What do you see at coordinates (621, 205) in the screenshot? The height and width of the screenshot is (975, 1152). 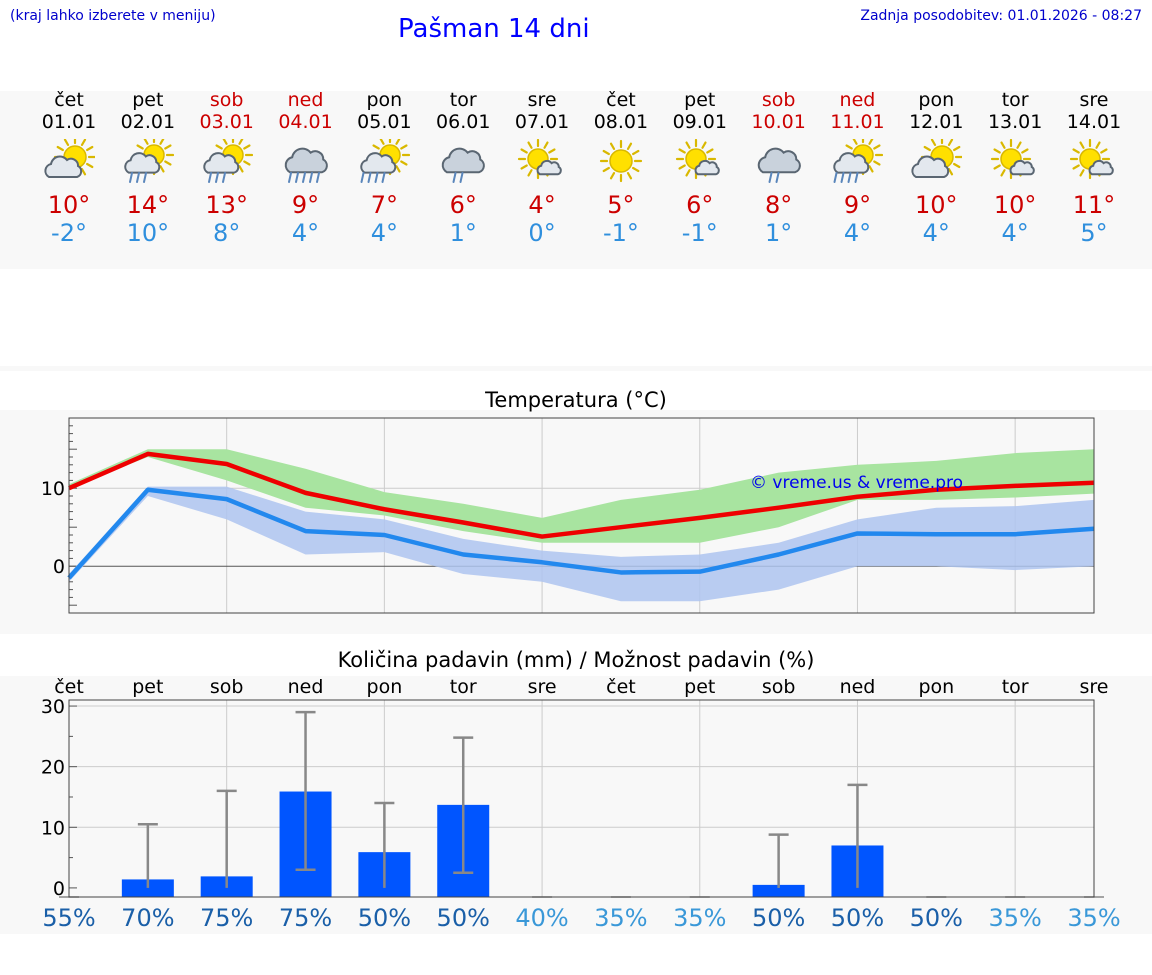 I see `max-temperature: 5°` at bounding box center [621, 205].